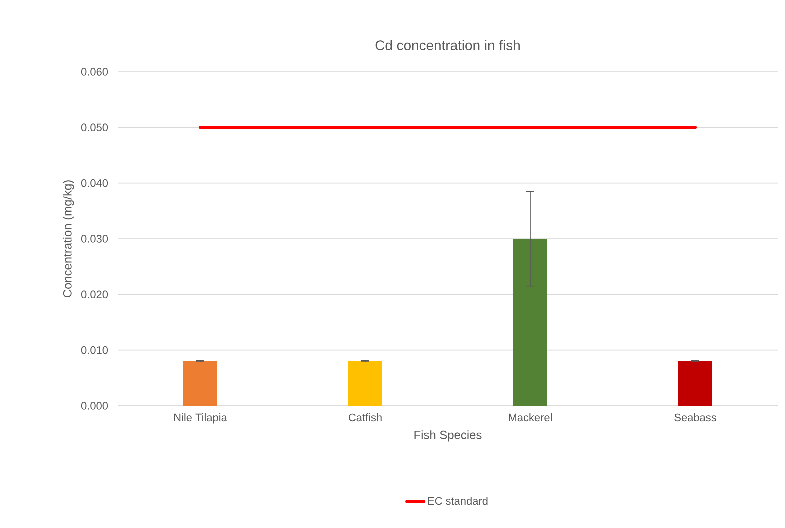 The width and height of the screenshot is (785, 528). Describe the element at coordinates (458, 501) in the screenshot. I see `legend-label: EC standard` at that location.